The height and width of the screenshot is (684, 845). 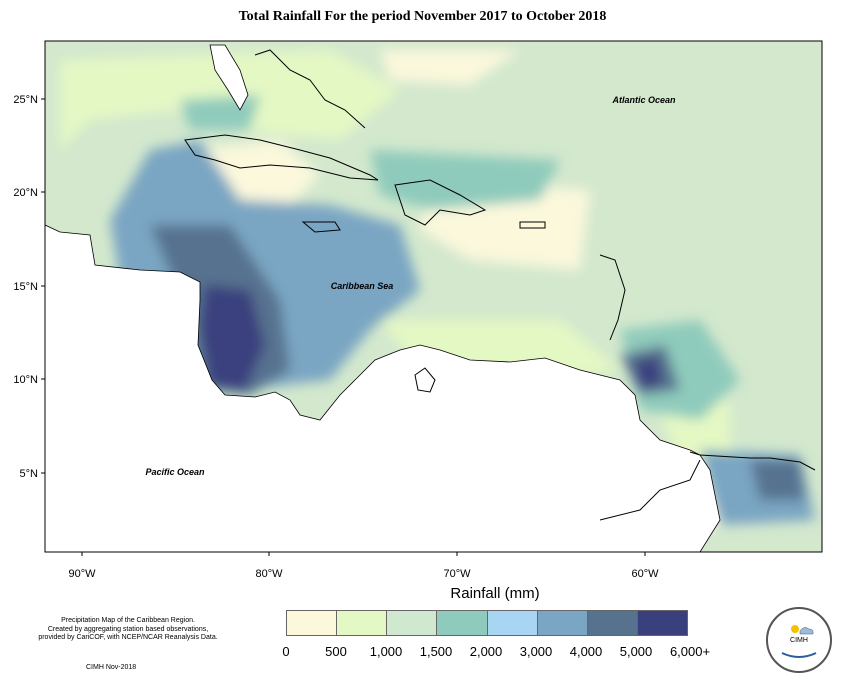 What do you see at coordinates (777, 480) in the screenshot?
I see `zone-heavy-guiana` at bounding box center [777, 480].